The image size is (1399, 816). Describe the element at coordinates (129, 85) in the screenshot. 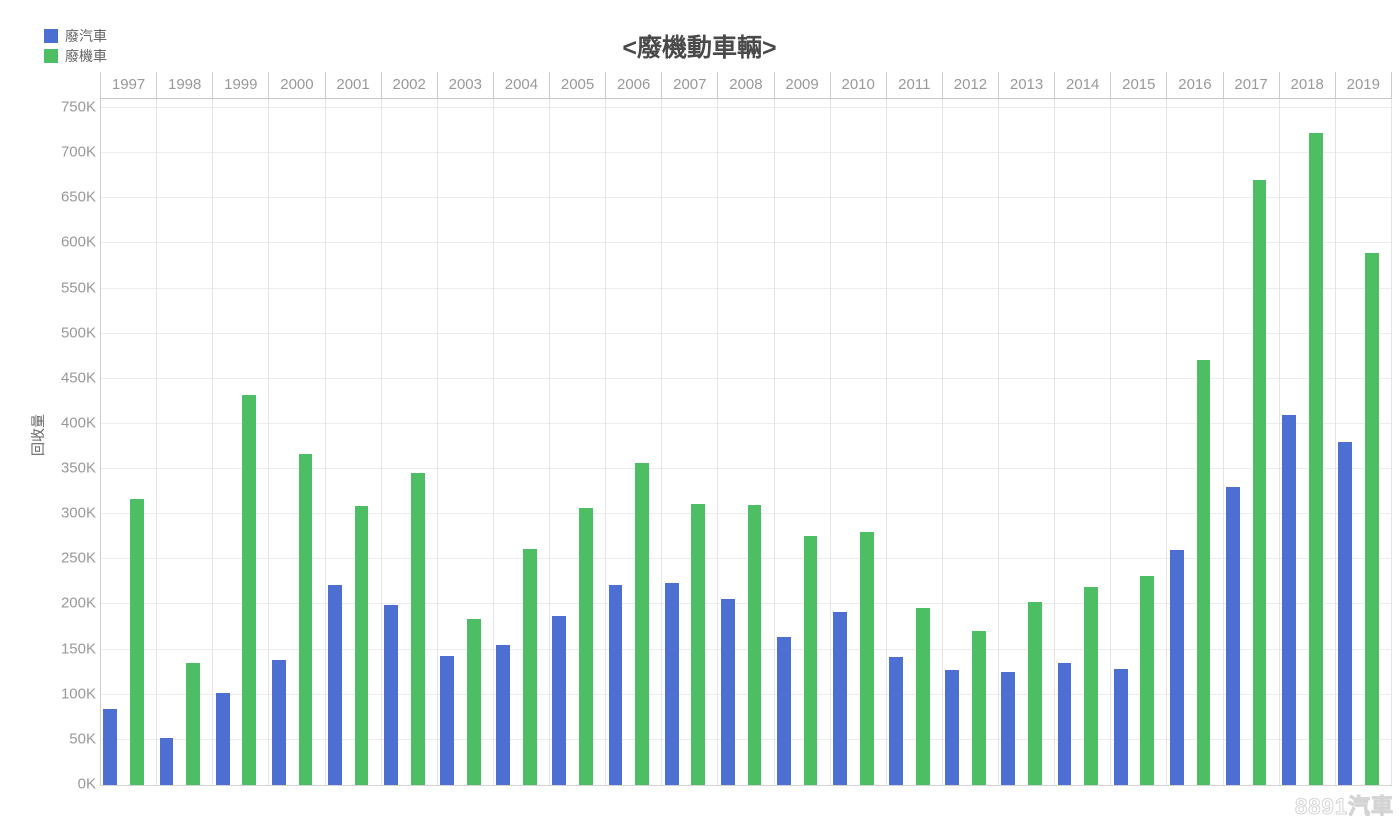

I see `x-axis-label-1997: 1997` at that location.